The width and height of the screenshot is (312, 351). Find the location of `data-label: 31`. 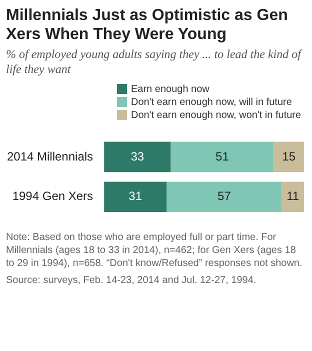

data-label: 31 is located at coordinates (135, 196).